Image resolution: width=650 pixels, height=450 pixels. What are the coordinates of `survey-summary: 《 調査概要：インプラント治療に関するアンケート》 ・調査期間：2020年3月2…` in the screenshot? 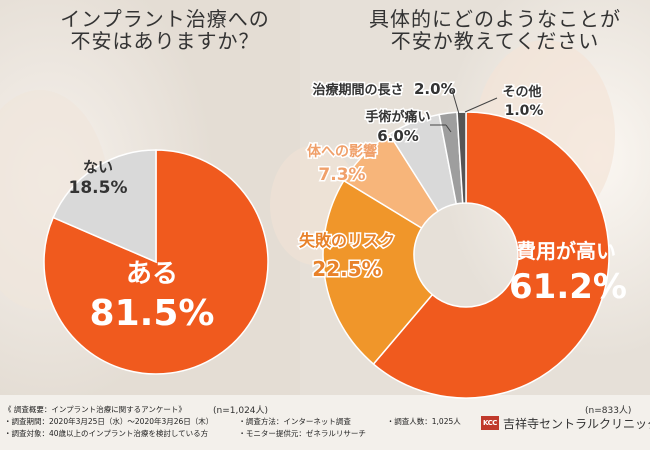 It's located at (244, 422).